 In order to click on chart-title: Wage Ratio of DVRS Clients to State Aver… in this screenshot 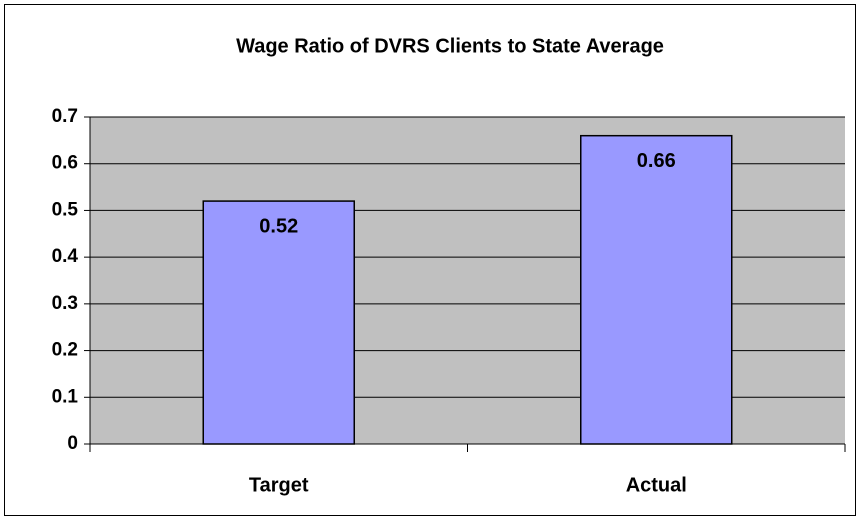, I will do `click(450, 46)`.